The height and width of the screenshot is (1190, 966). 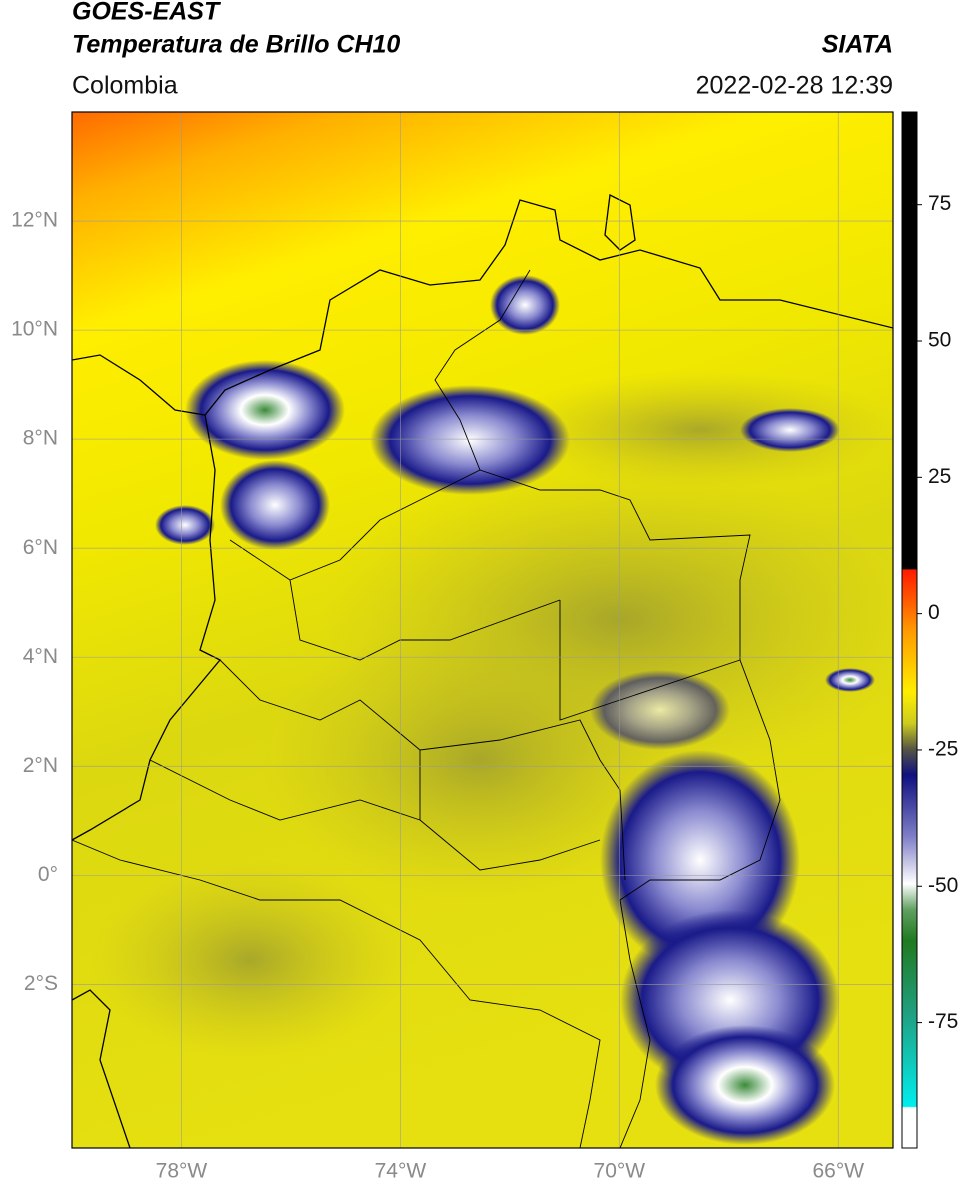 What do you see at coordinates (40, 765) in the screenshot?
I see `y-tick-label: 2°N` at bounding box center [40, 765].